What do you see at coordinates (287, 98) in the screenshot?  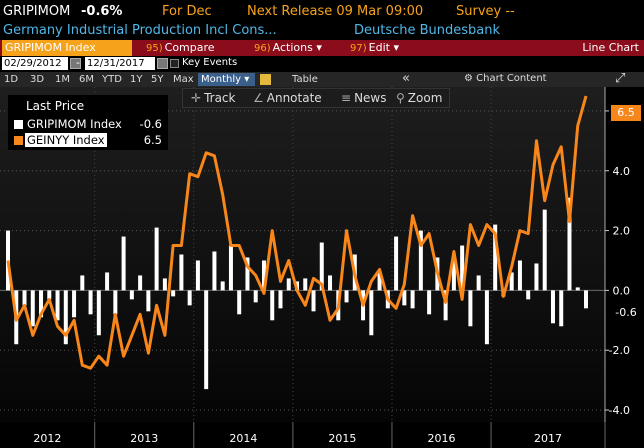 I see `annotate-button: ∠ Annotate` at bounding box center [287, 98].